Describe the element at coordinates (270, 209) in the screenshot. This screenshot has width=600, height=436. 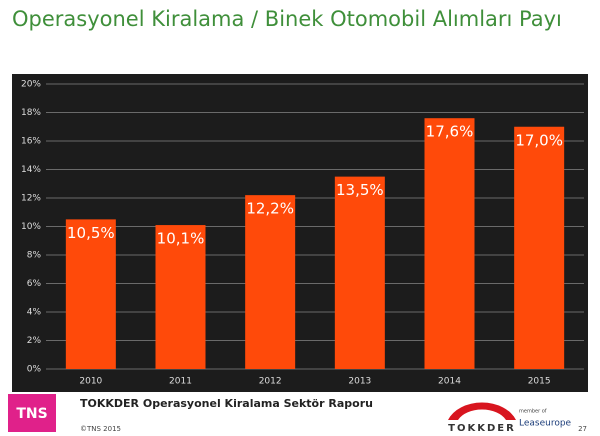
I see `value-label: 12,2%` at that location.